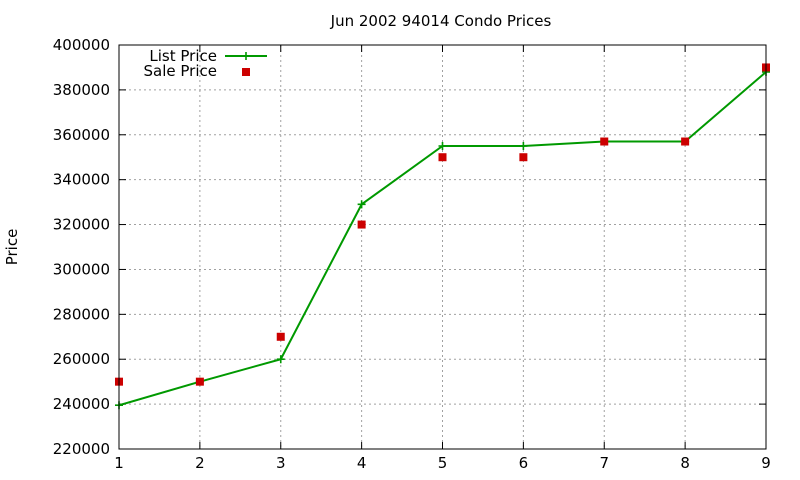  What do you see at coordinates (81, 314) in the screenshot?
I see `y-tick-label: 280000` at bounding box center [81, 314].